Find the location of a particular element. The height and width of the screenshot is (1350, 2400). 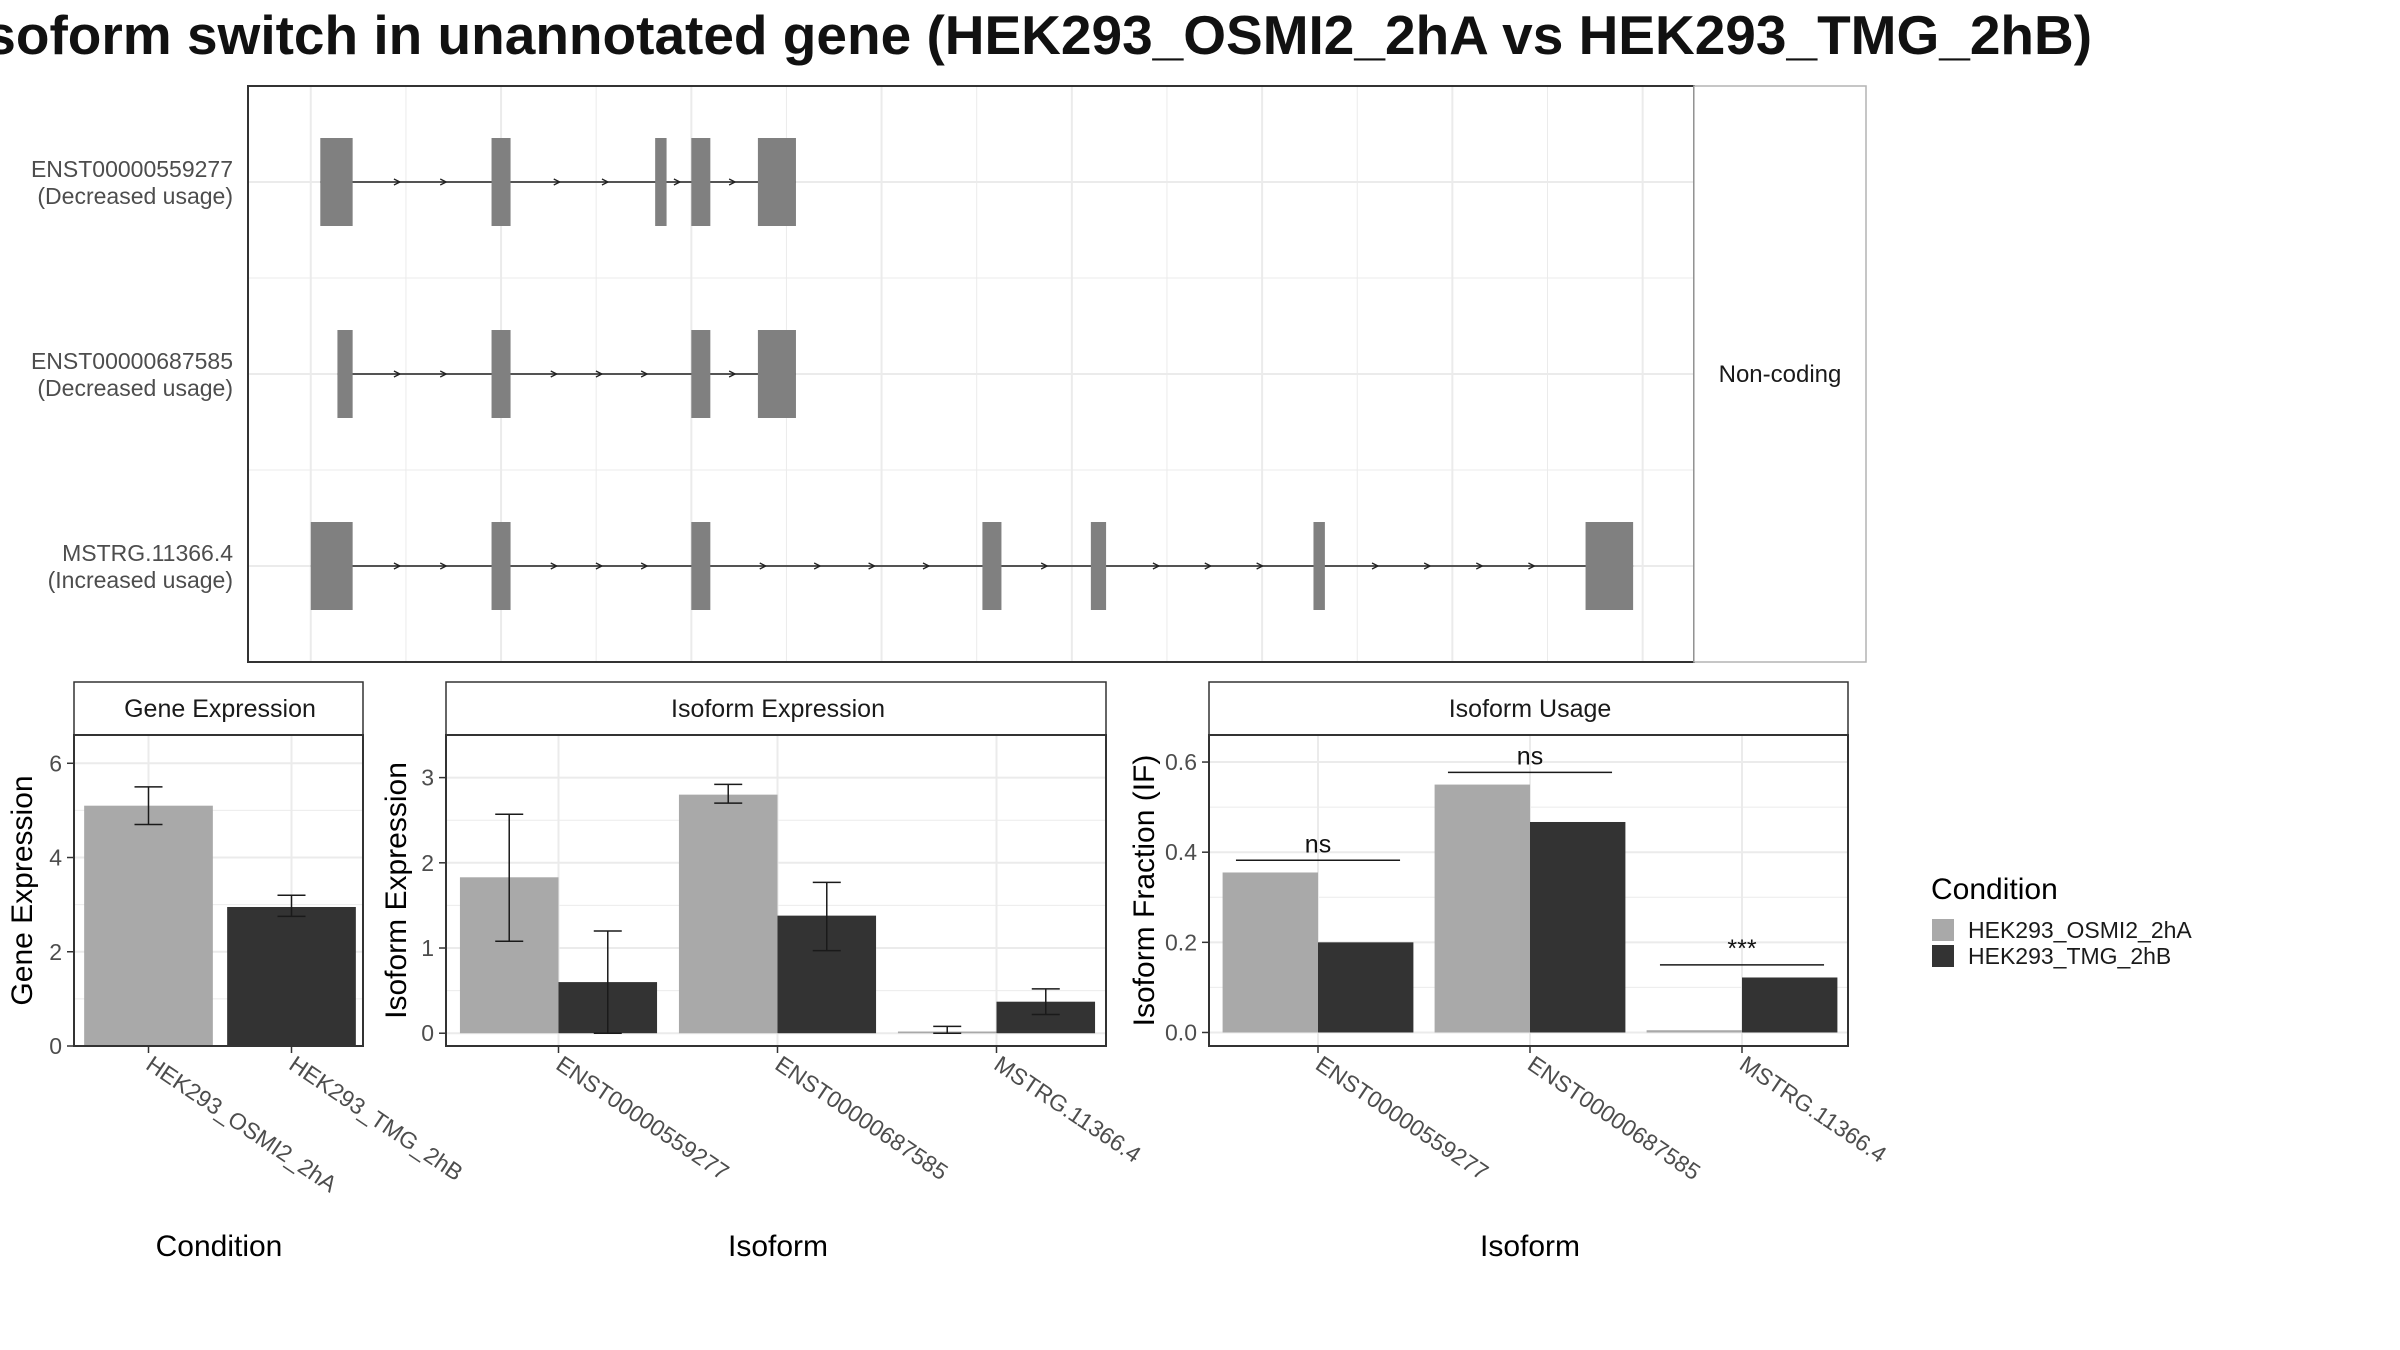

track-label-usage: (Increased usage) is located at coordinates (140, 580).